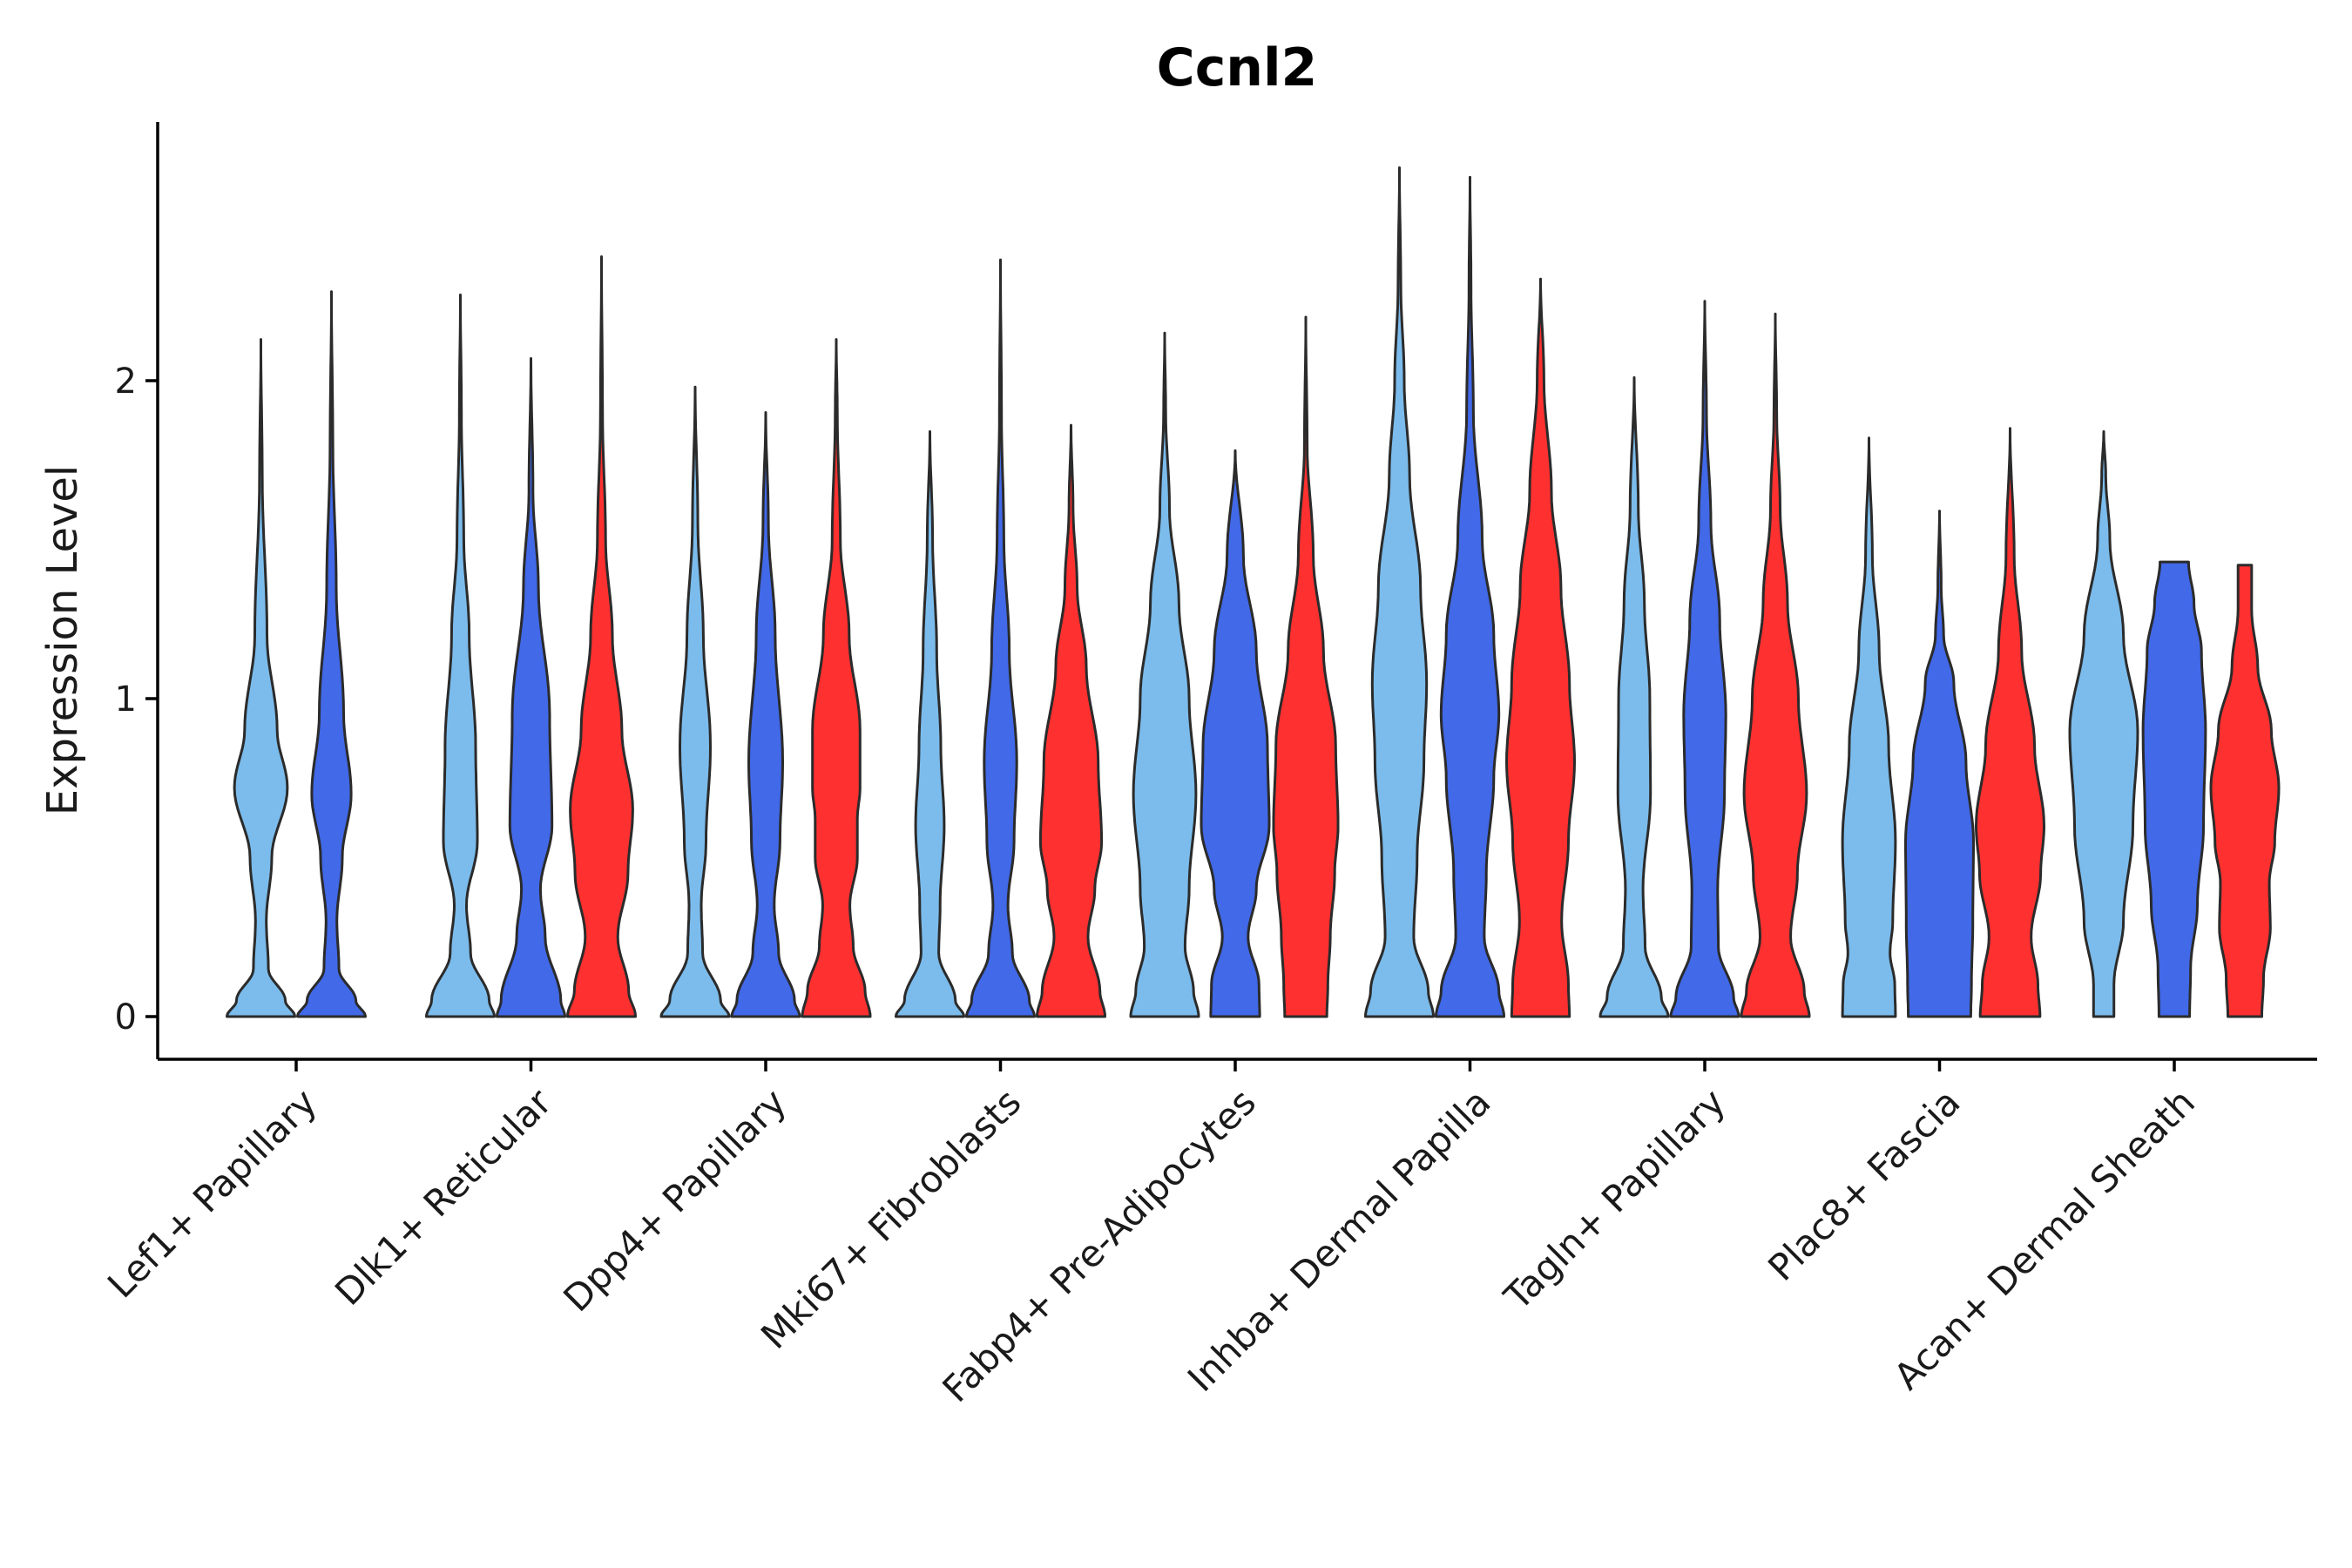  Describe the element at coordinates (126, 699) in the screenshot. I see `y-tick-label: 1` at that location.